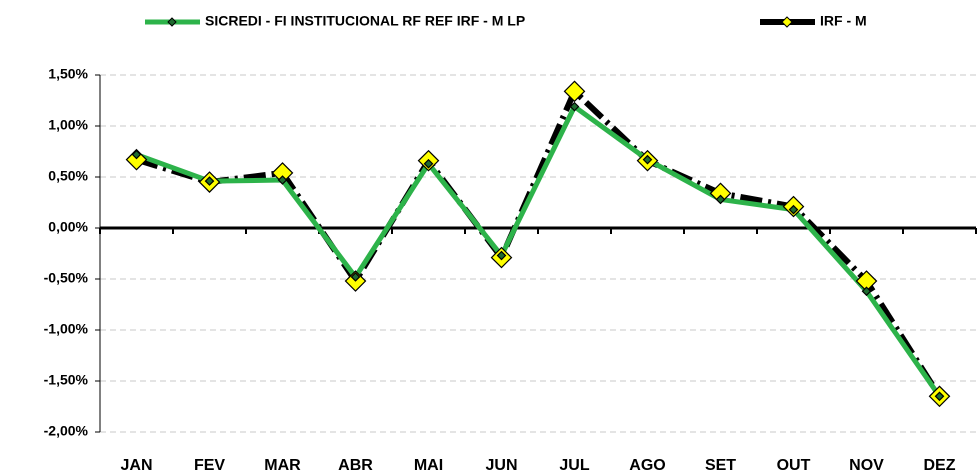  What do you see at coordinates (68, 227) in the screenshot?
I see `y-tick-label: 0,00%` at bounding box center [68, 227].